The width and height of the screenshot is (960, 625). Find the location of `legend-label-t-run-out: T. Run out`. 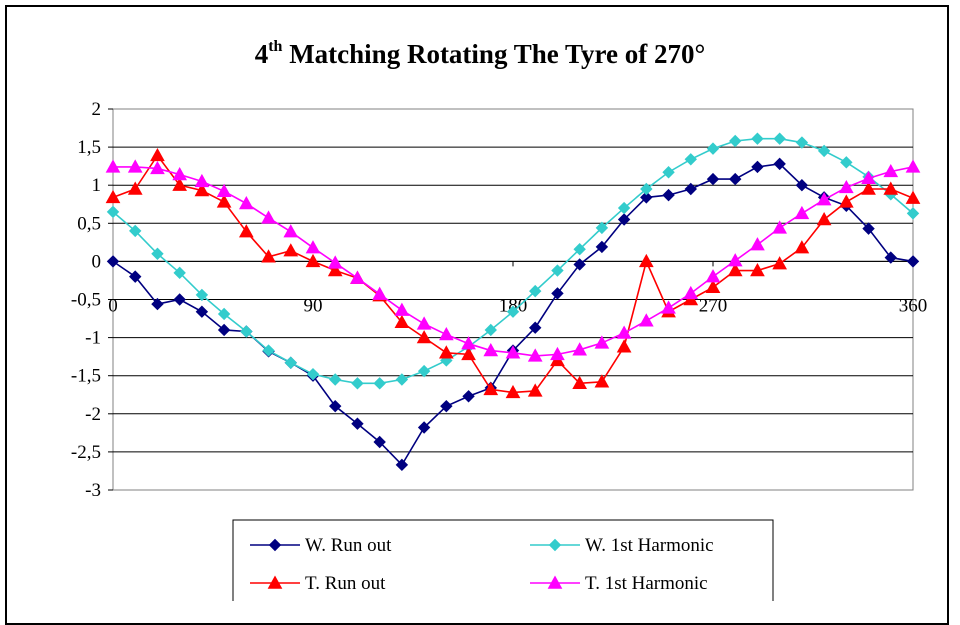

legend-label-t-run-out: T. Run out is located at coordinates (345, 583).